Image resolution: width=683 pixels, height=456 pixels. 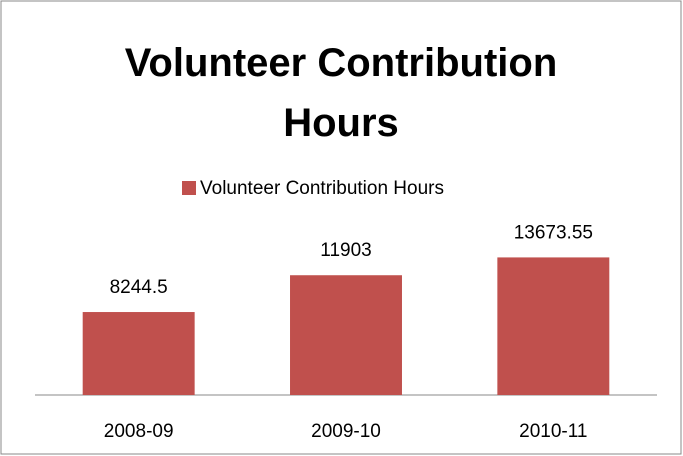 What do you see at coordinates (341, 93) in the screenshot?
I see `chart-title: Volunteer Contribution Hours` at bounding box center [341, 93].